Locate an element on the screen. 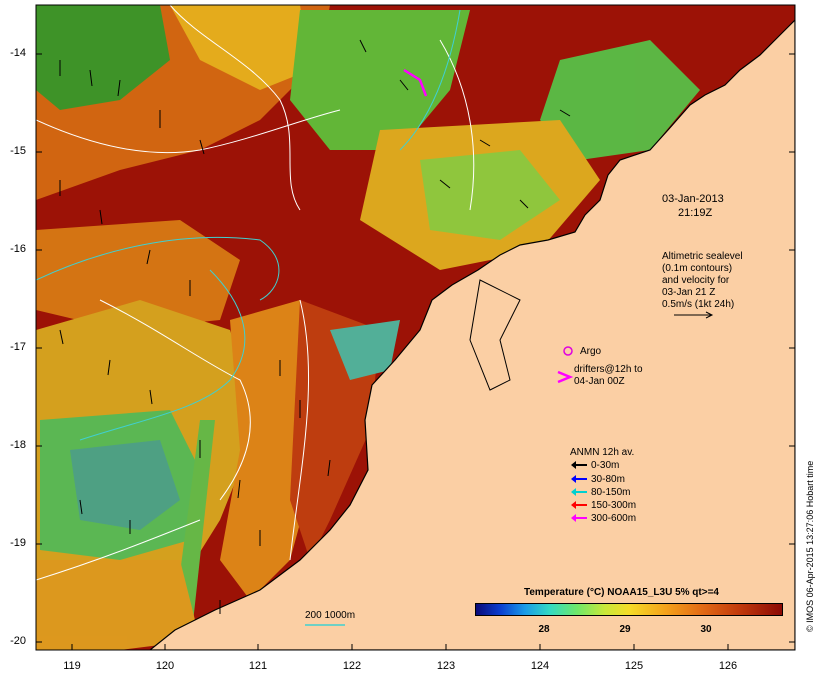 The image size is (820, 680). lat-tick: -15 is located at coordinates (18, 151).